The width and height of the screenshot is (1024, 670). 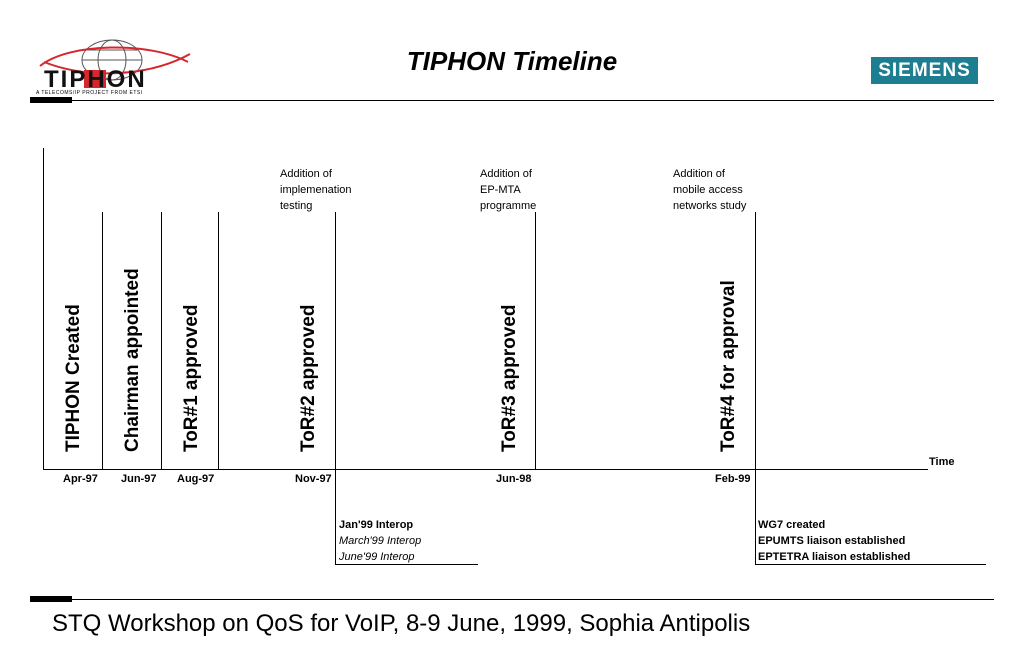 I want to click on time-axis-label: Time, so click(x=942, y=462).